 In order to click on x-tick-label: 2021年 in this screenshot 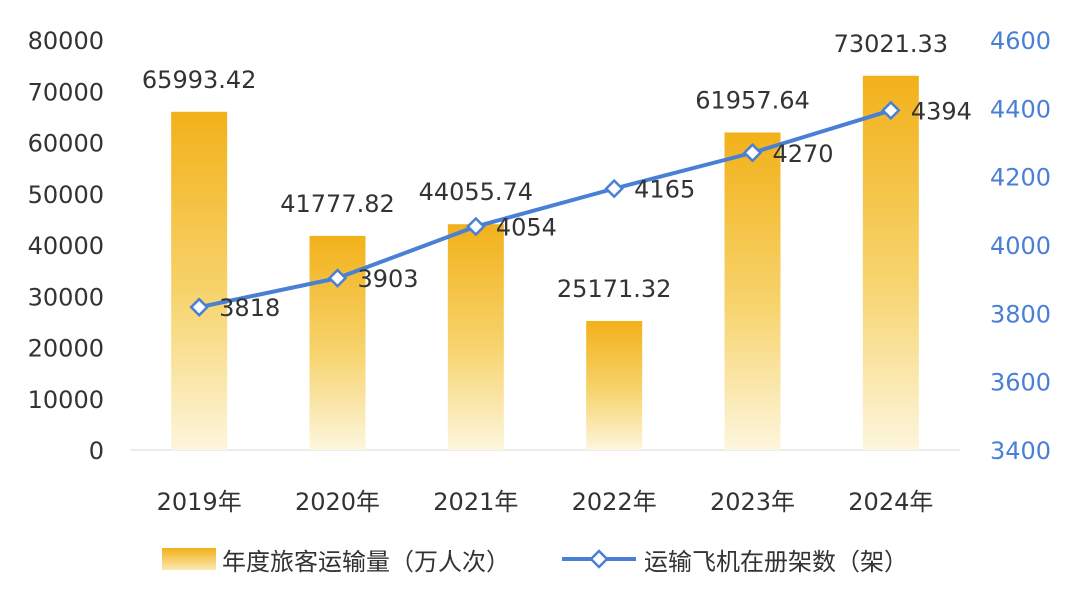, I will do `click(475, 502)`.